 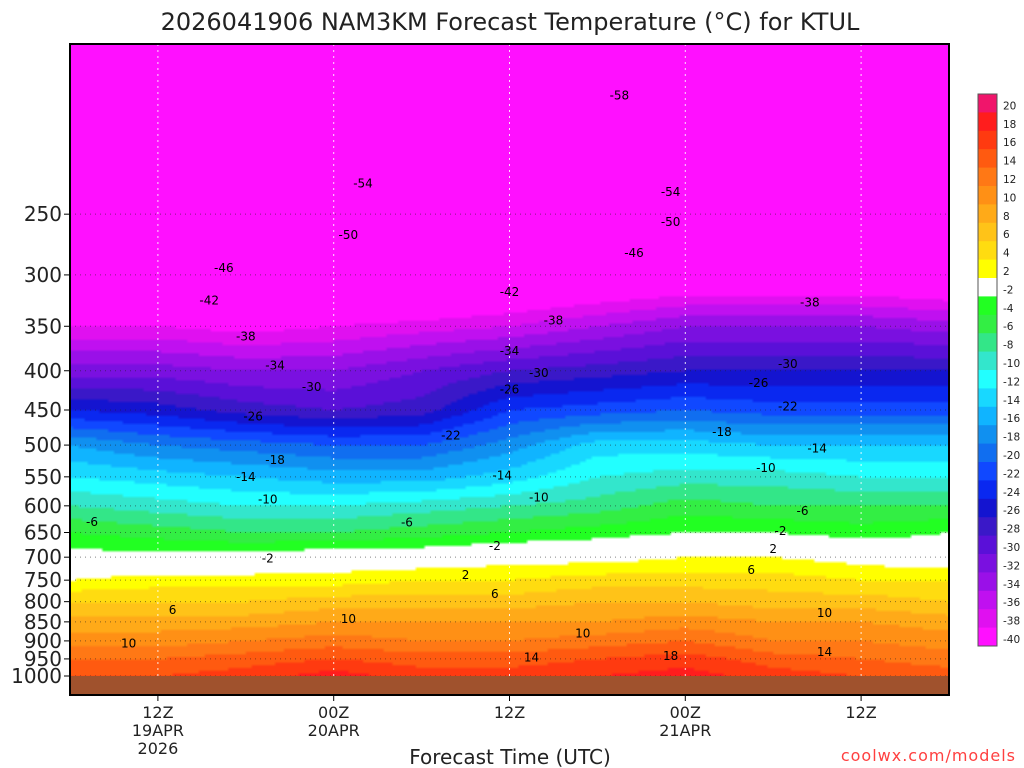 What do you see at coordinates (1008, 327) in the screenshot?
I see `colorbar-label: -6` at bounding box center [1008, 327].